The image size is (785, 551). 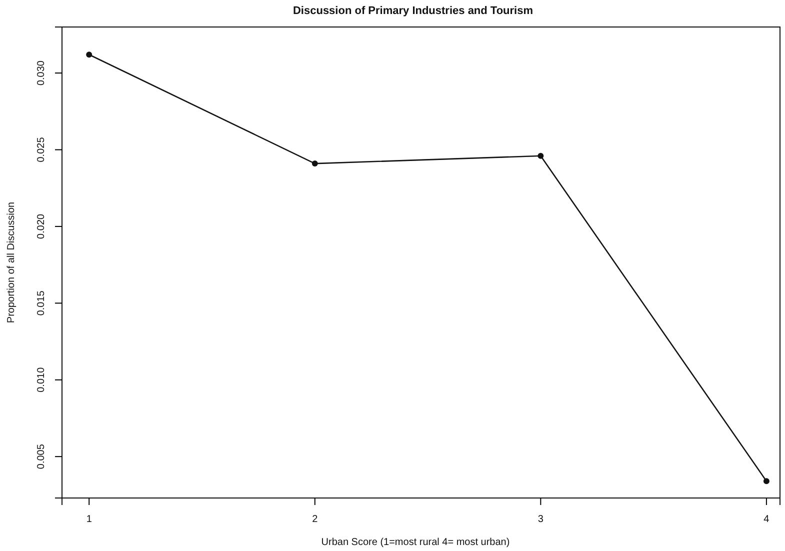 What do you see at coordinates (41, 303) in the screenshot?
I see `y-tick-label: 0.015` at bounding box center [41, 303].